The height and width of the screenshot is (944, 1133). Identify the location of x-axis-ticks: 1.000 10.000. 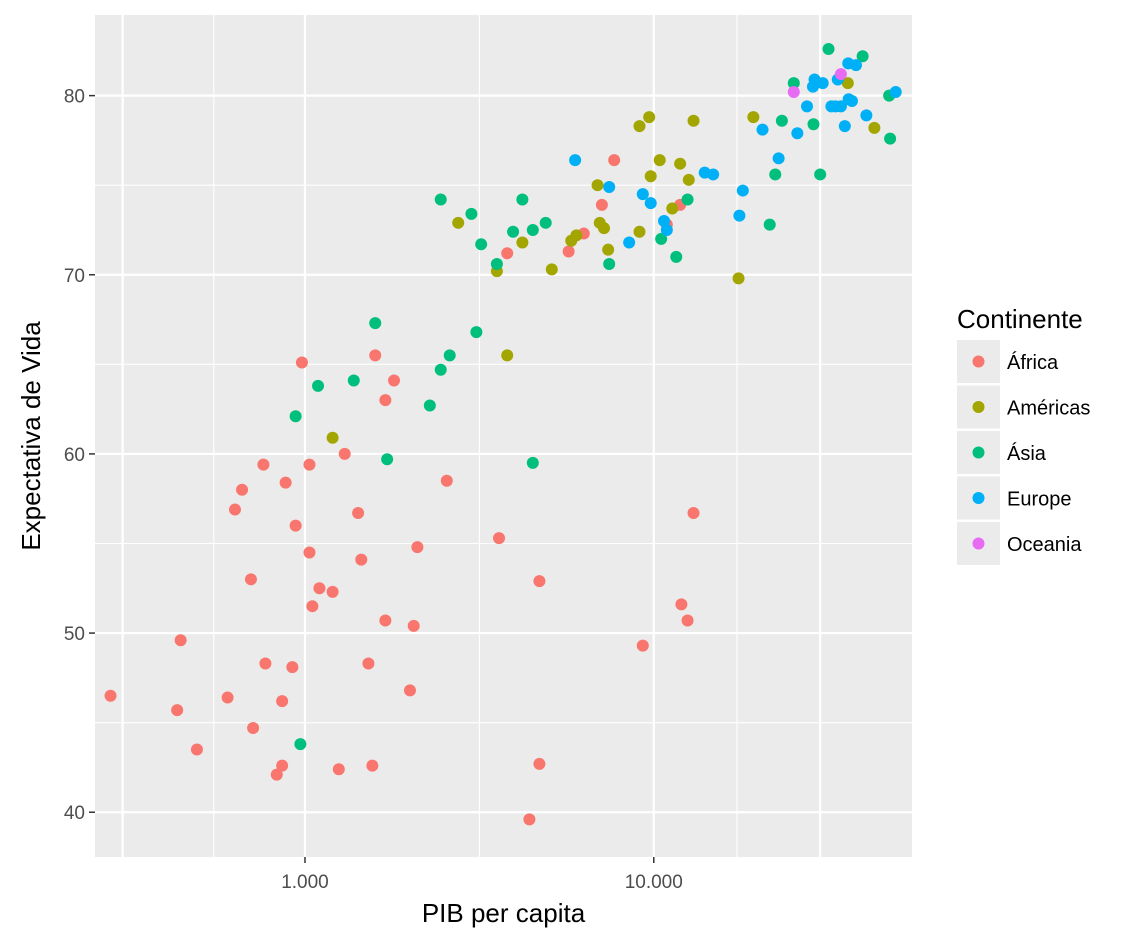
(482, 875).